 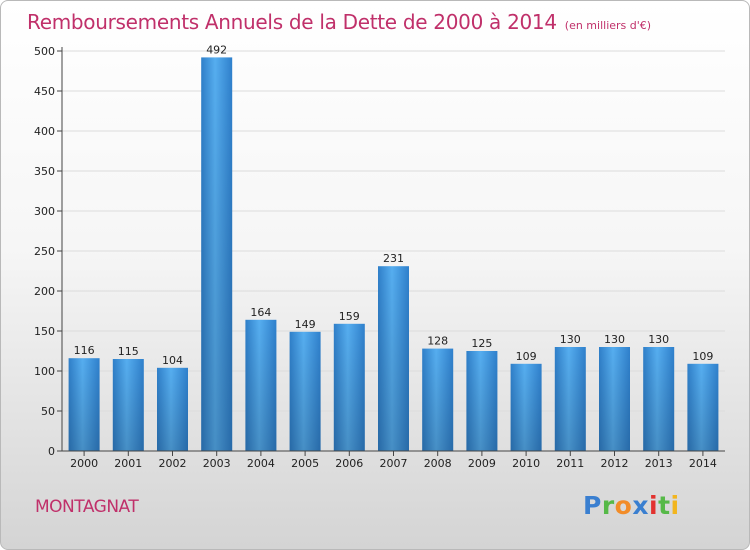 I want to click on bar-group: 128, so click(x=438, y=393).